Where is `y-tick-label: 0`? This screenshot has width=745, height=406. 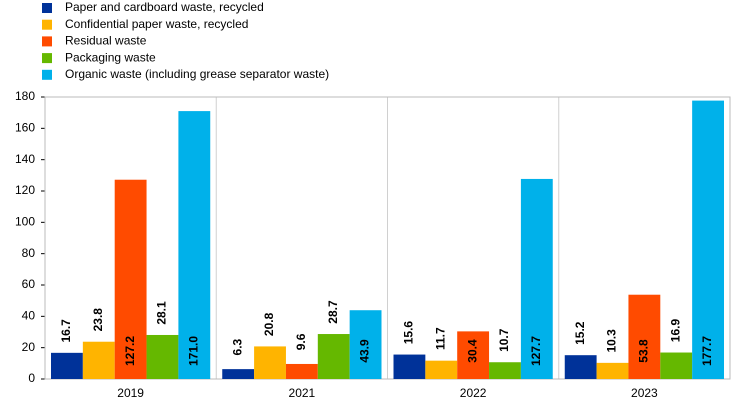
y-tick-label: 0 is located at coordinates (31, 378).